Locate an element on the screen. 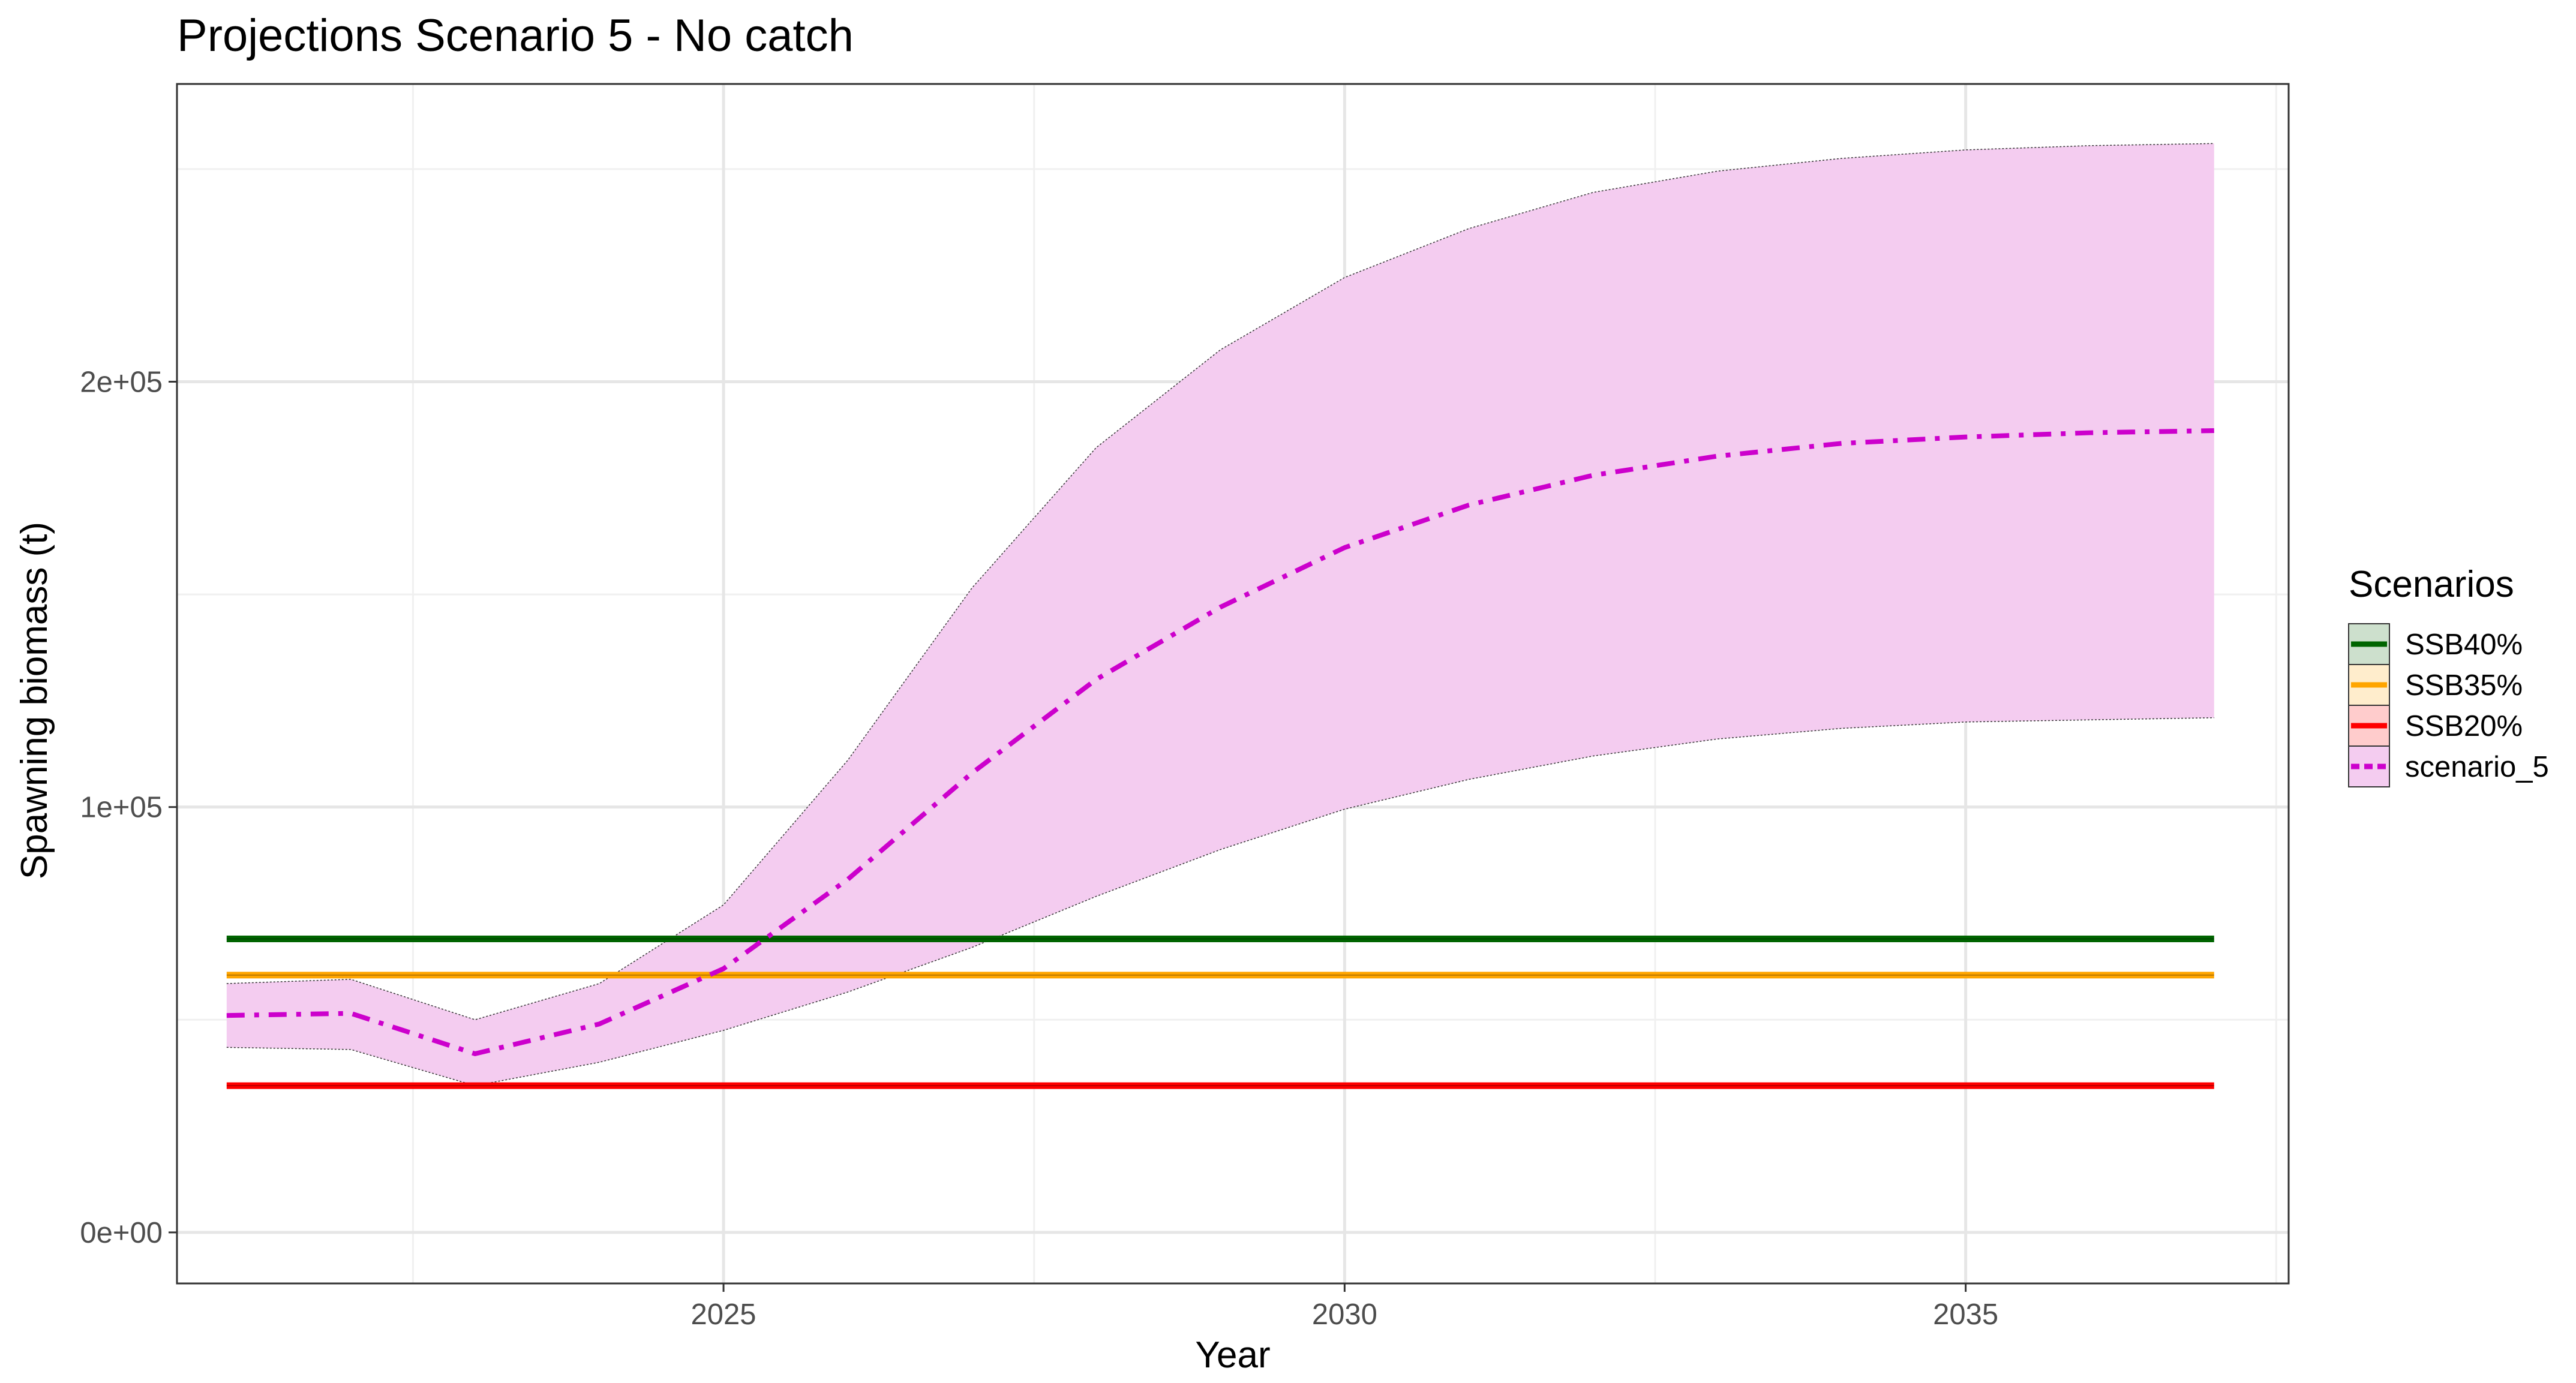 The image size is (2576, 1383). legend-label-scenario_5: scenario_5 is located at coordinates (2477, 767).